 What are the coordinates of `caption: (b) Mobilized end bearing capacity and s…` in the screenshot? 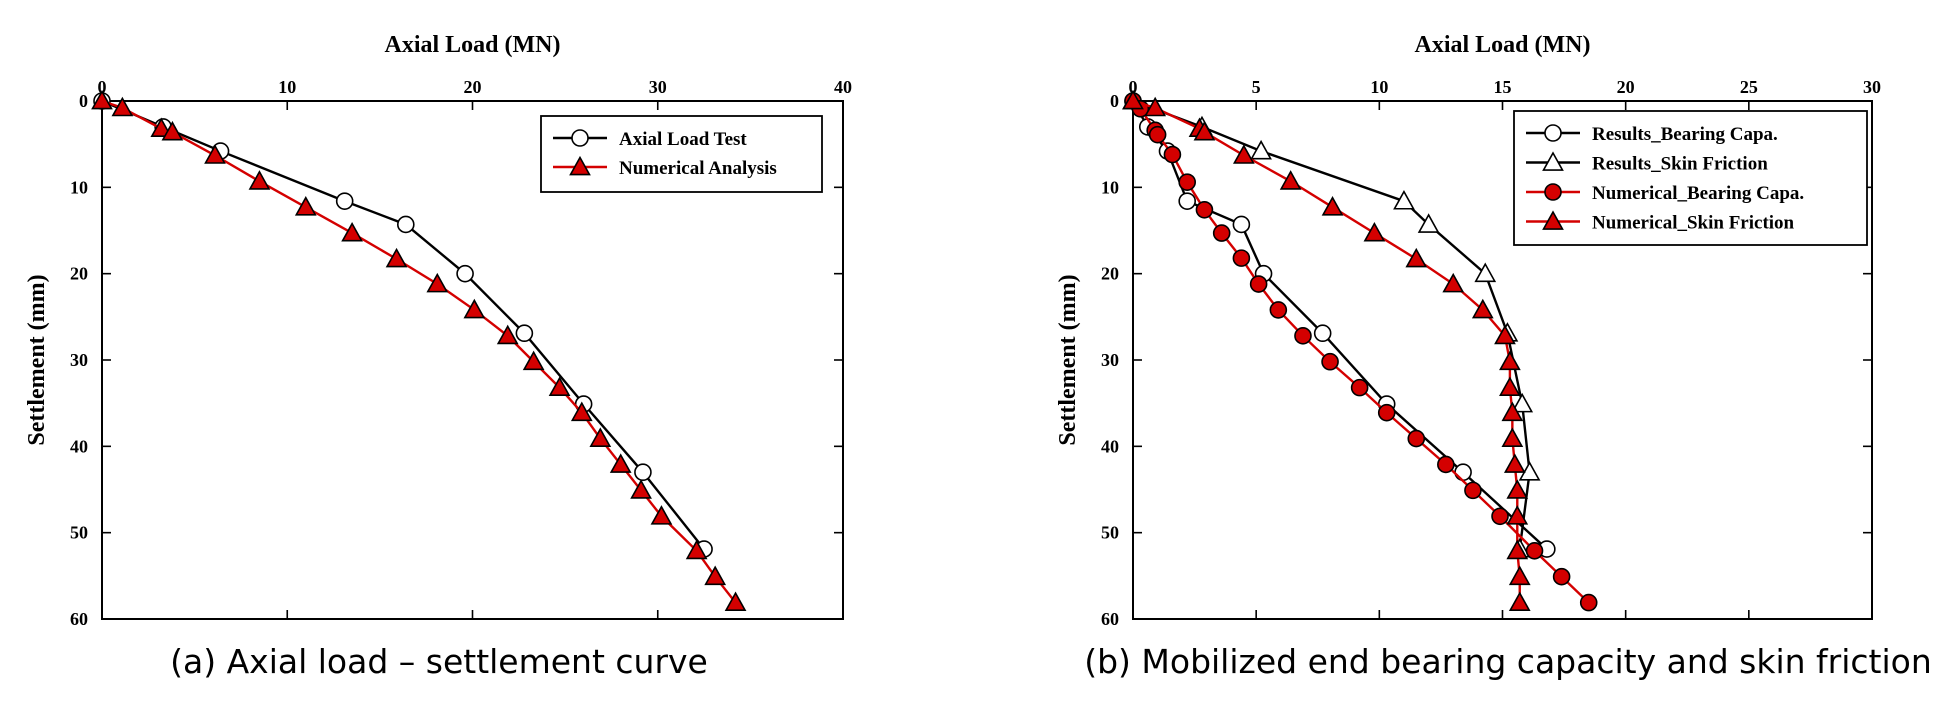 It's located at (1508, 661).